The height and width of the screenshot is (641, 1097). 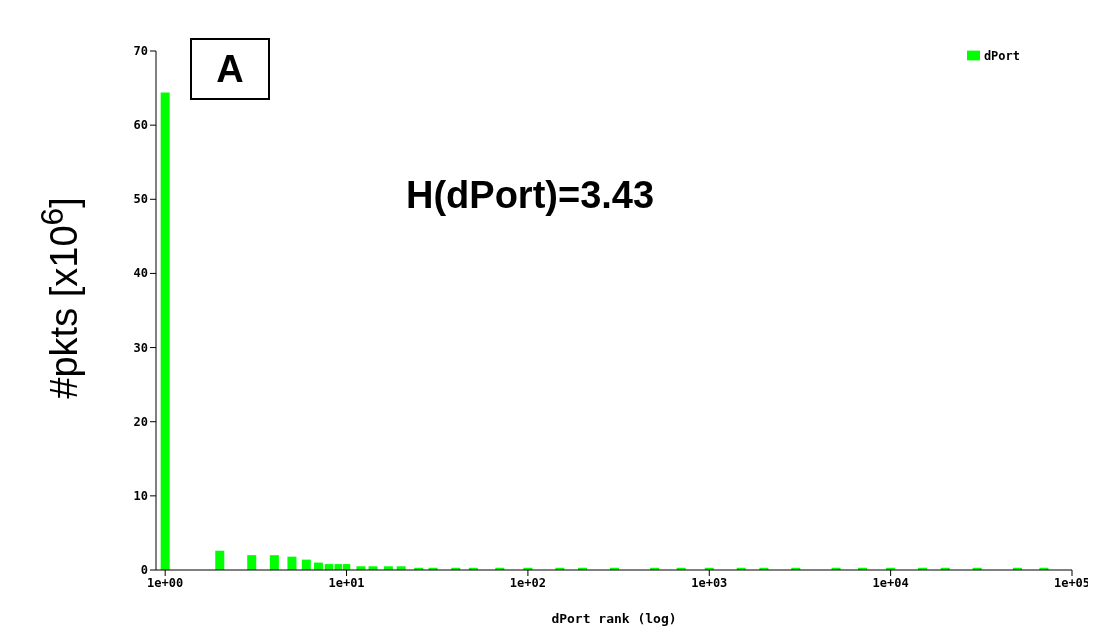 What do you see at coordinates (346, 582) in the screenshot?
I see `x-tick-label: 1e+01` at bounding box center [346, 582].